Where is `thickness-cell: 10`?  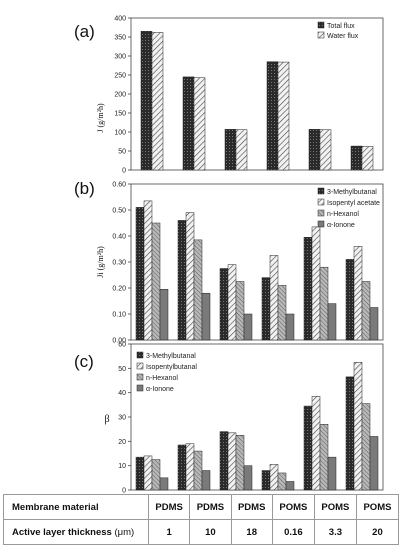
thickness-cell: 10 is located at coordinates (210, 532).